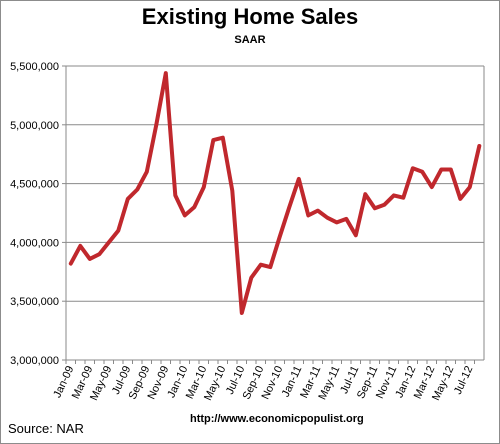  Describe the element at coordinates (34, 185) in the screenshot. I see `y-tick-label: 4,500,000` at that location.